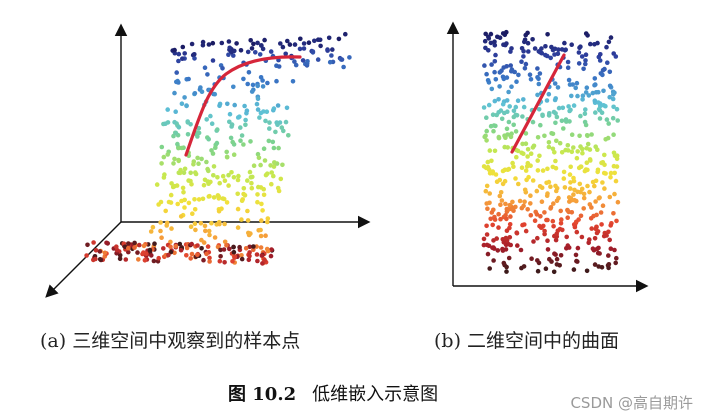  Describe the element at coordinates (375, 394) in the screenshot. I see `figure-title-text: 低维嵌入示意图` at that location.